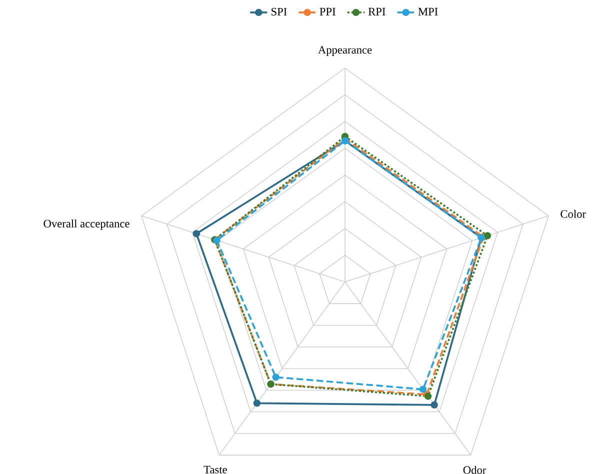  Describe the element at coordinates (474, 470) in the screenshot. I see `spoke-label: Odor` at that location.